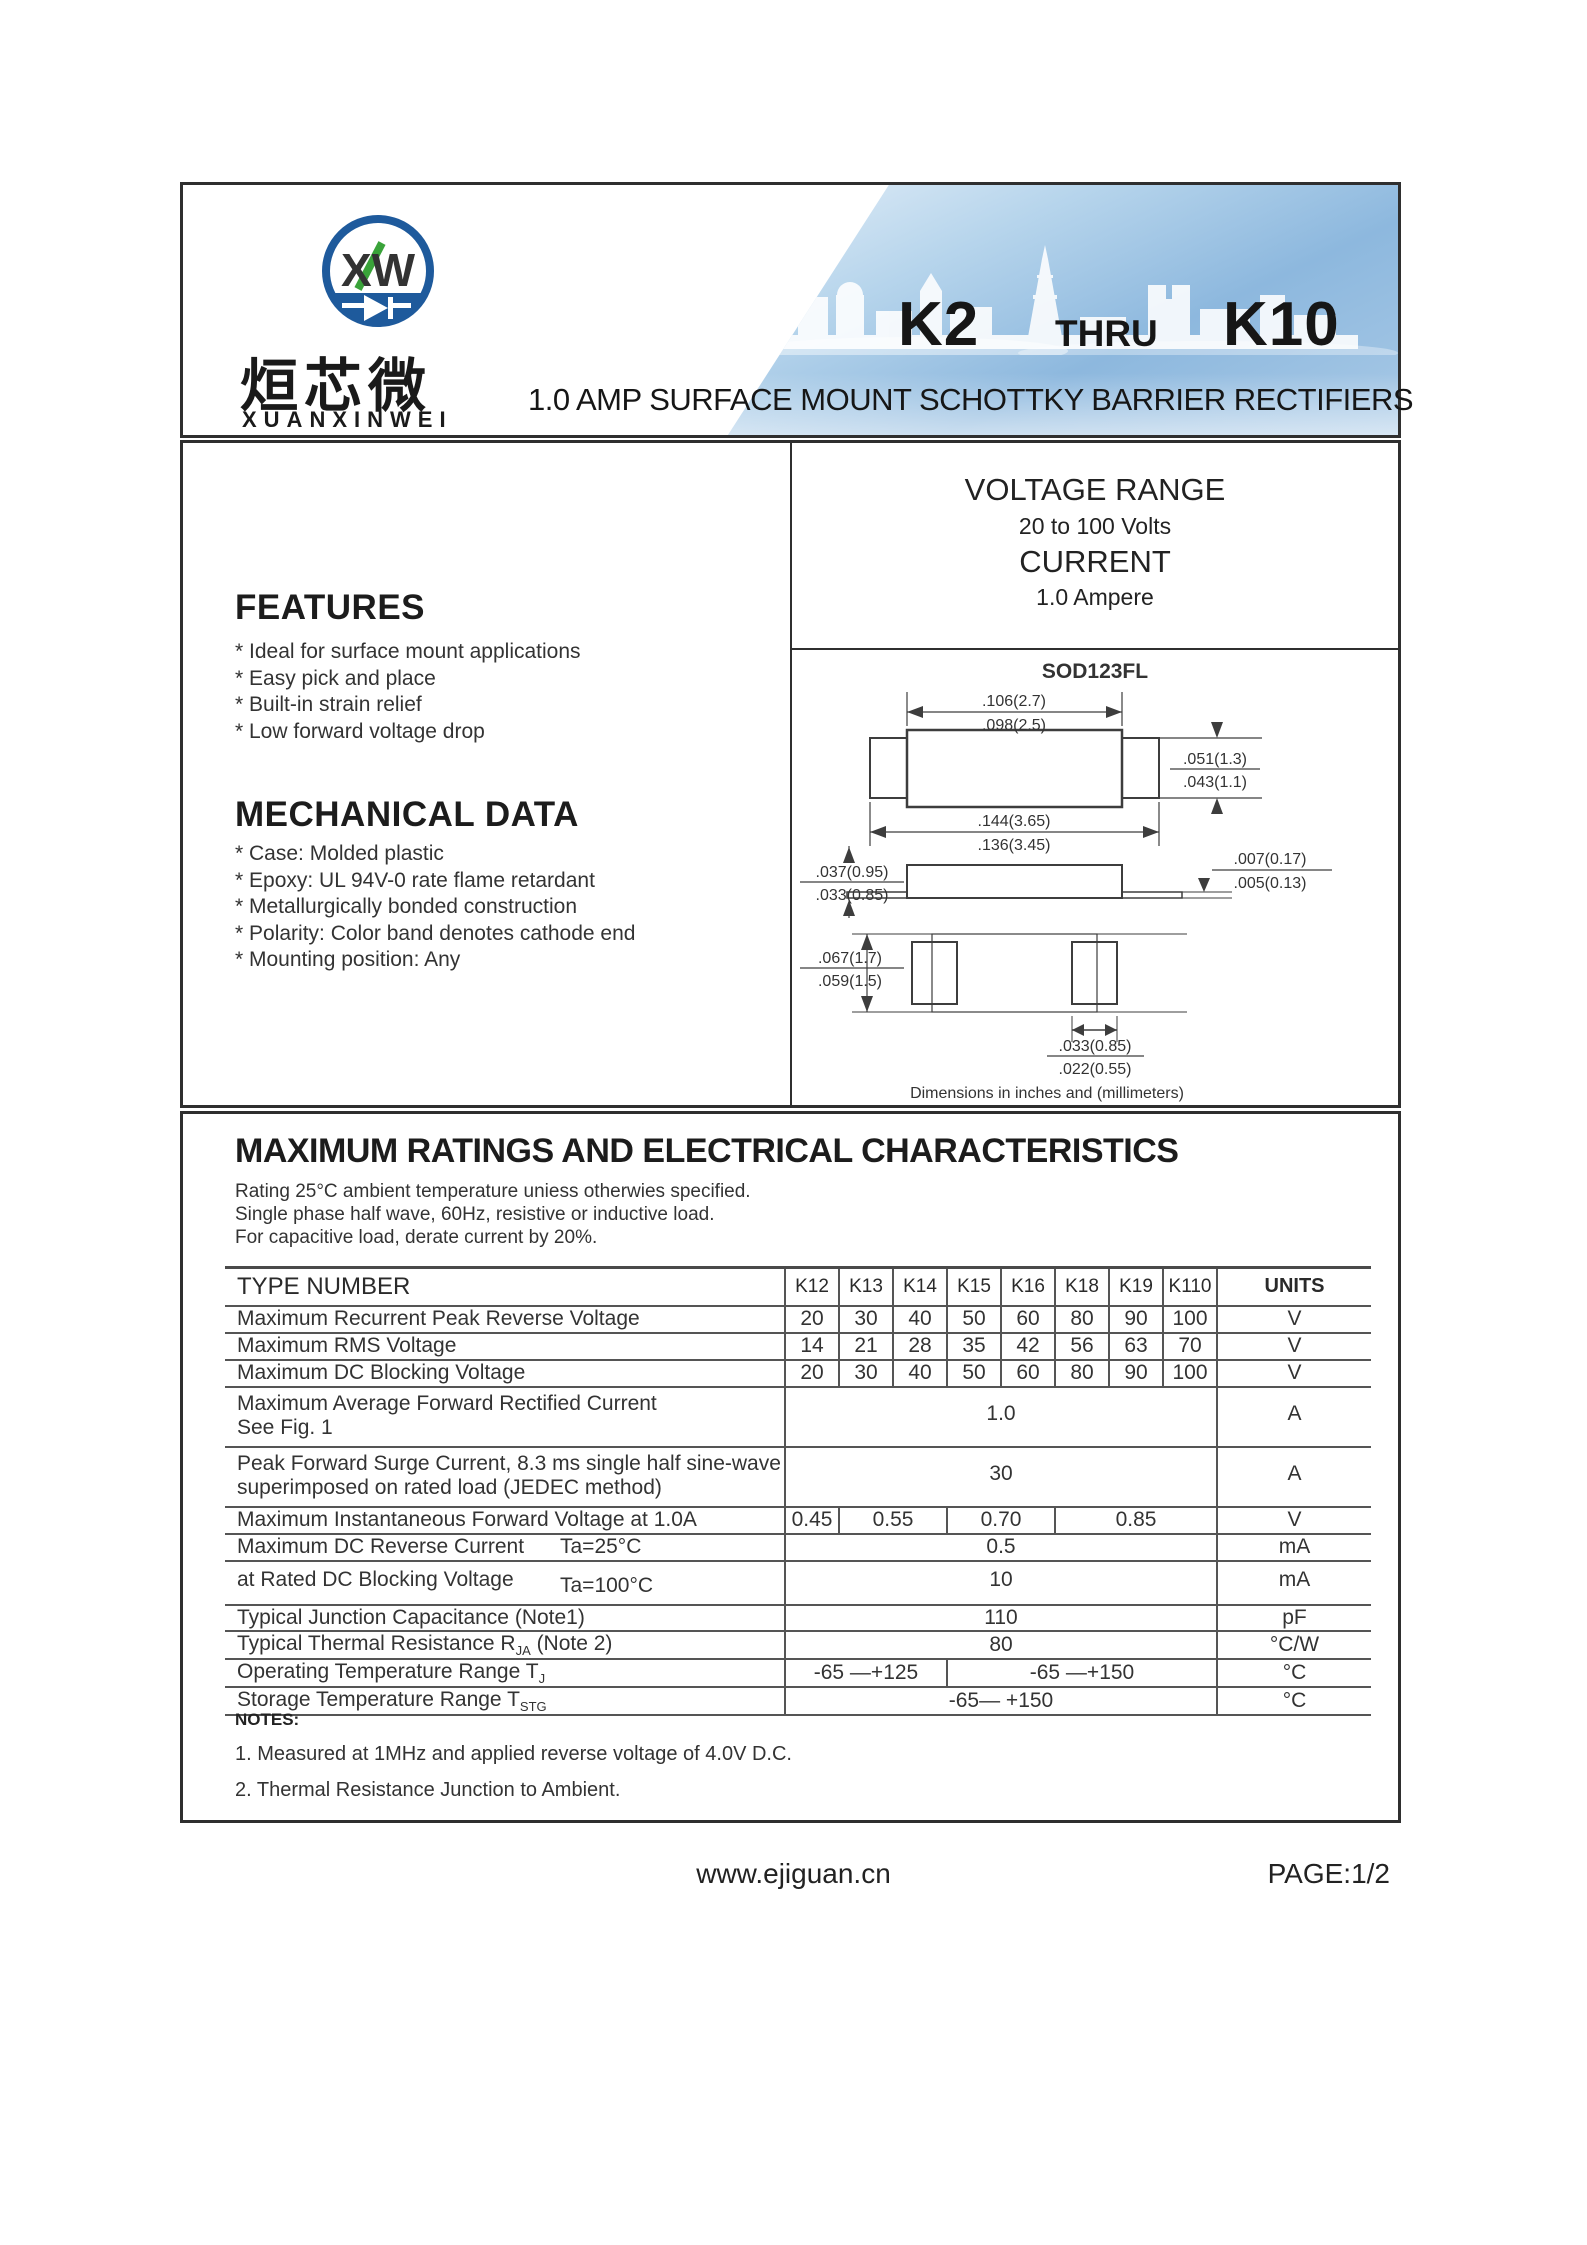 This screenshot has height=2245, width=1587. Describe the element at coordinates (1000, 1547) in the screenshot. I see `cell-value: 0.5` at that location.